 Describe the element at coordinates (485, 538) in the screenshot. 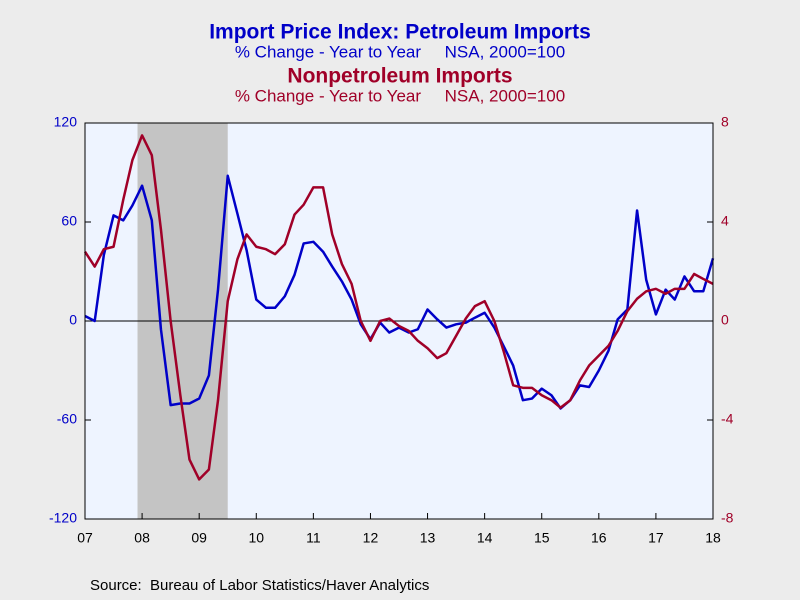

I see `x-tick-label: 14` at that location.